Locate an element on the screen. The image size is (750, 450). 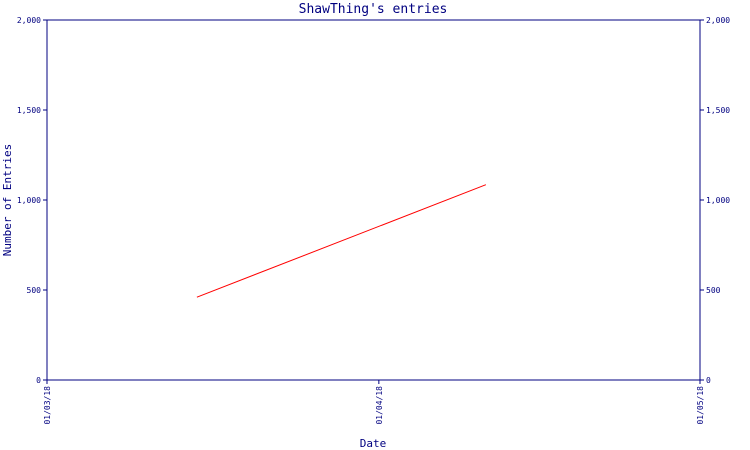
series-layer is located at coordinates (341, 241).